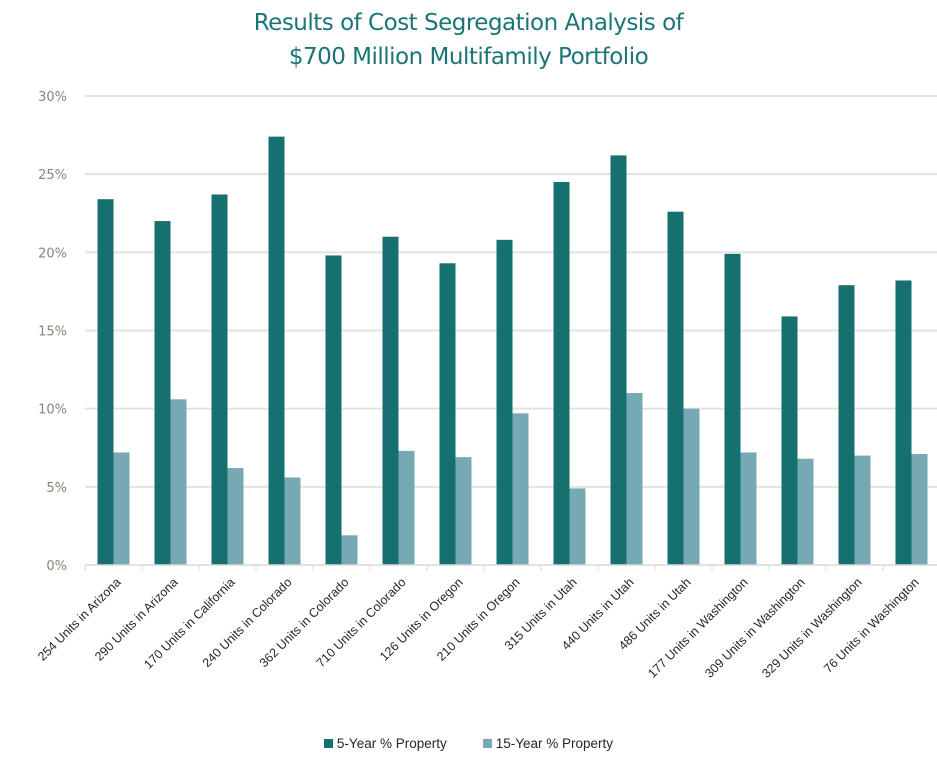 This screenshot has width=937, height=765. Describe the element at coordinates (52, 253) in the screenshot. I see `y-tick-label: 20%` at that location.